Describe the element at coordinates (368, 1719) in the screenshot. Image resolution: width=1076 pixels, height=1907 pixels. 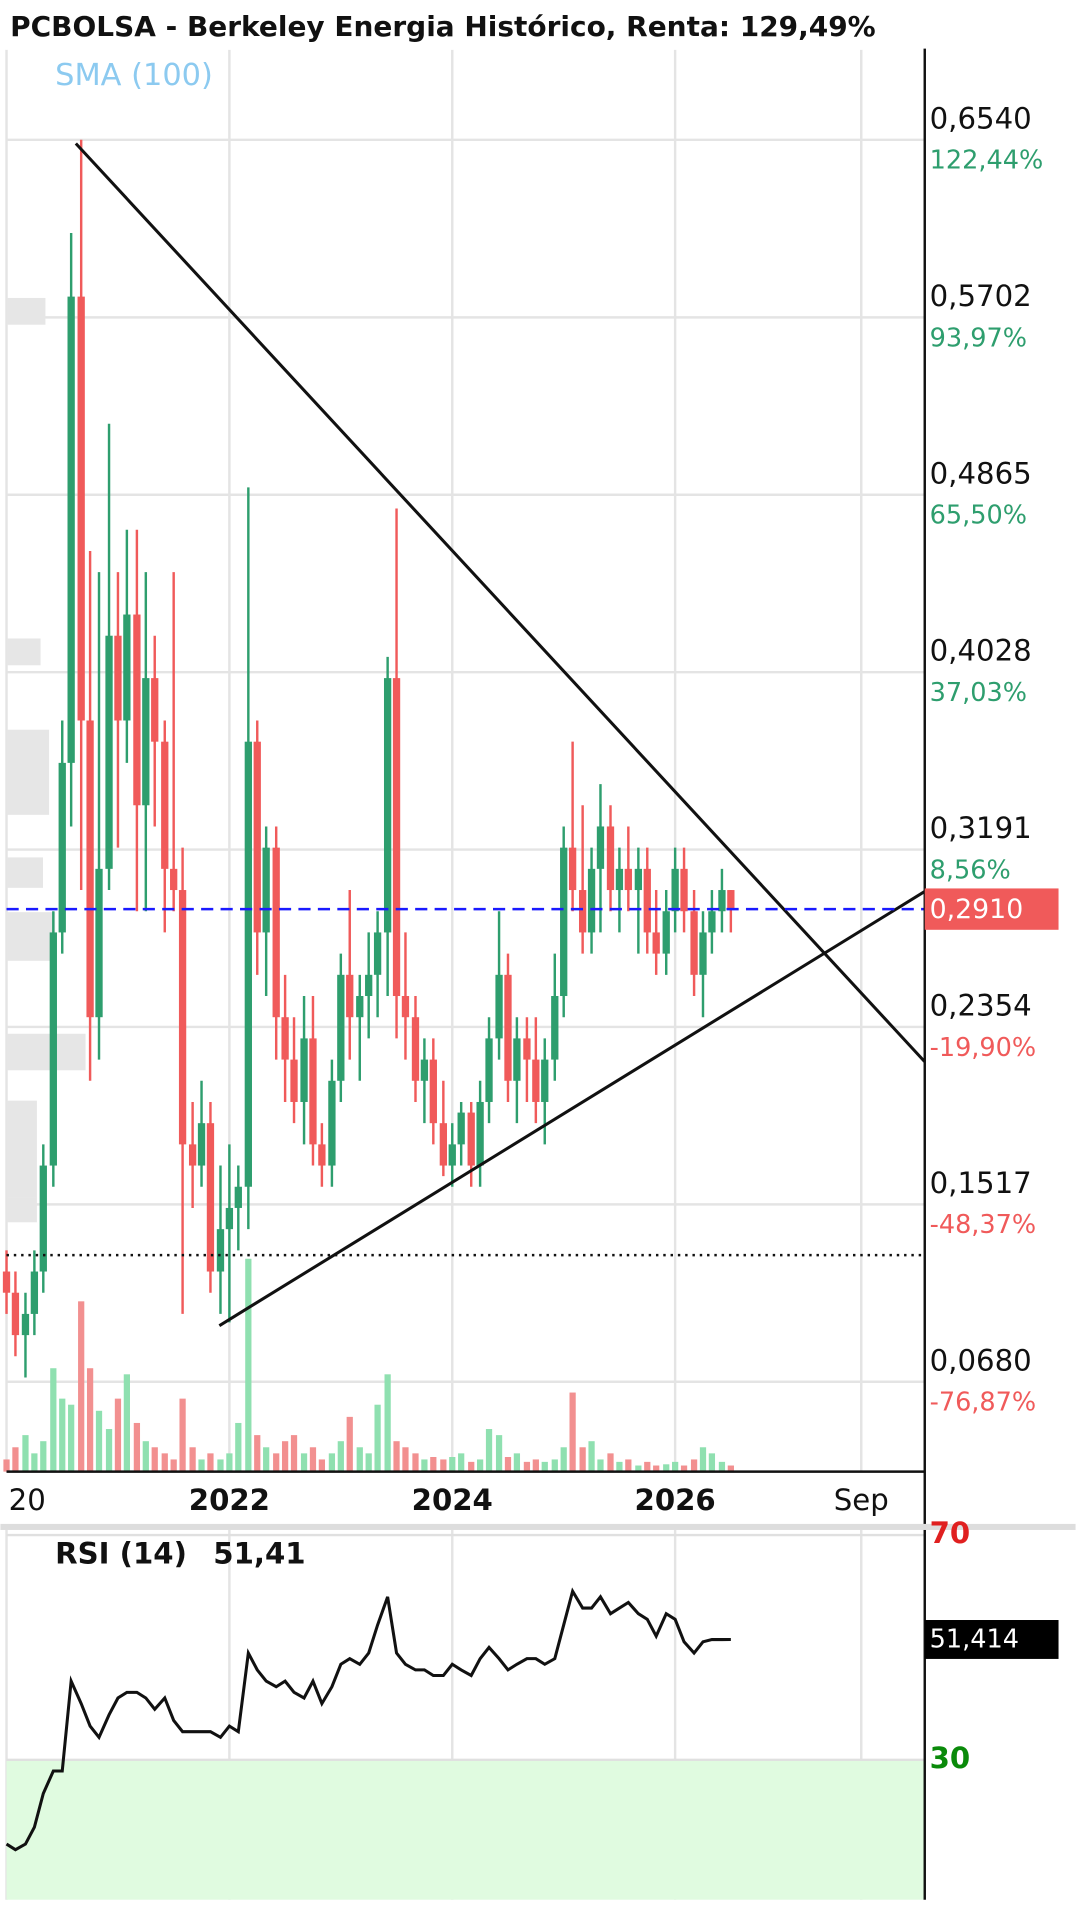
I see `rsi-line` at that location.